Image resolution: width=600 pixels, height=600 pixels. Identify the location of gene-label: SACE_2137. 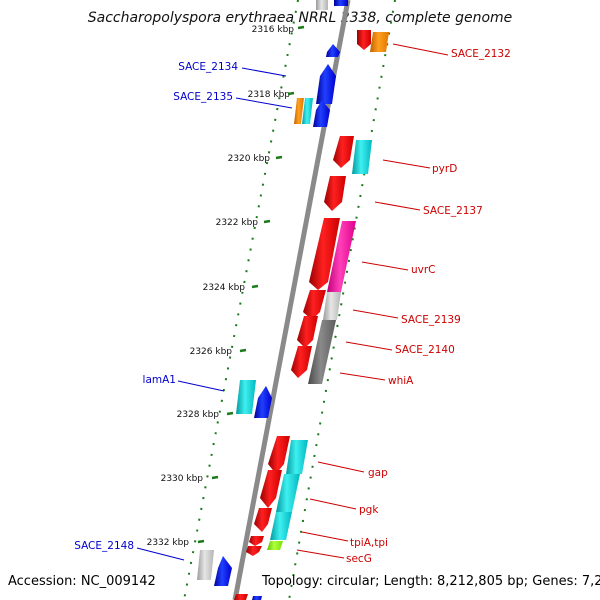
(453, 211).